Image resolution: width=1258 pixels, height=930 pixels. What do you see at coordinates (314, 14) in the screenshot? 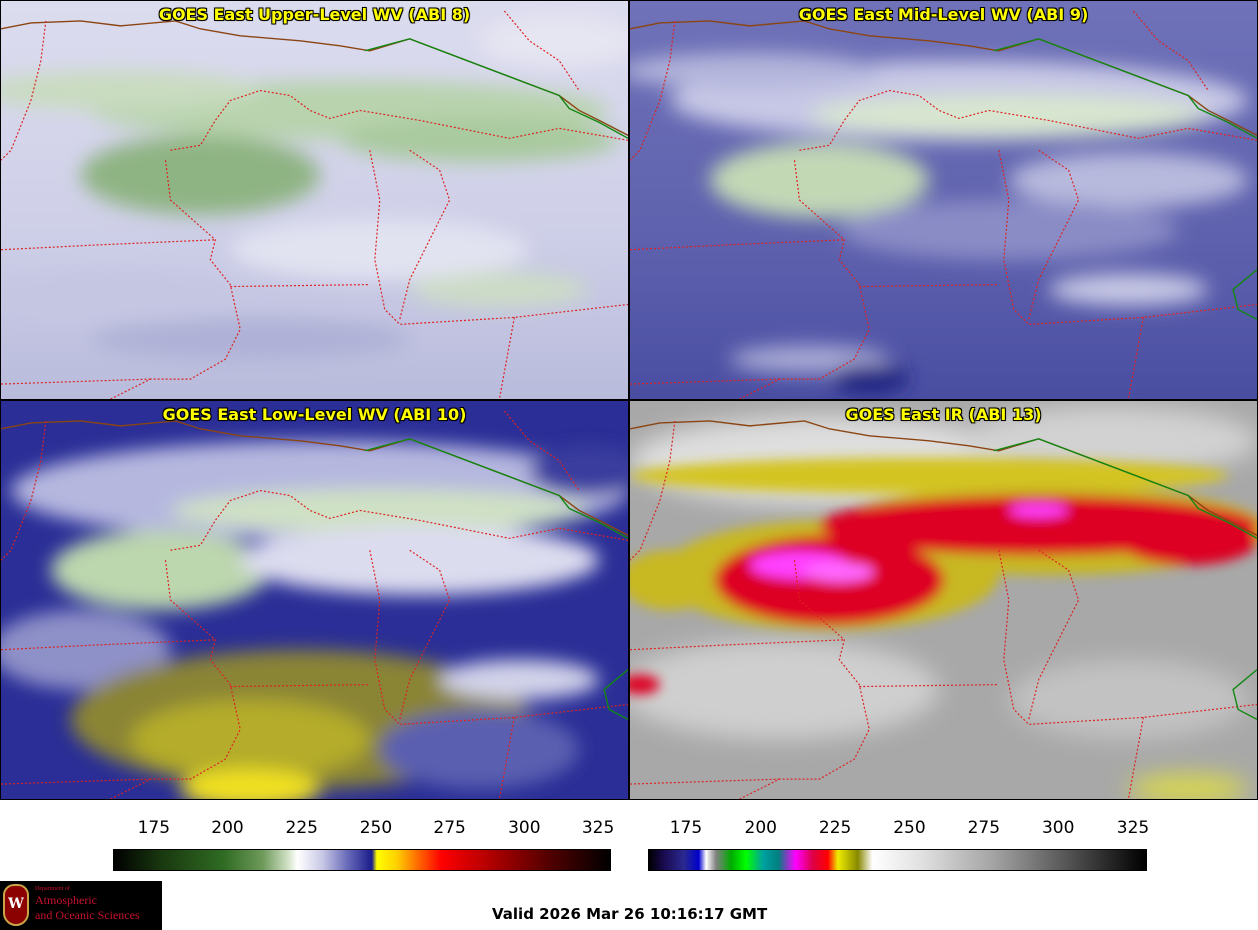
I see `panel-title: GOES East Upper-Level WV (ABI 8)` at bounding box center [314, 14].